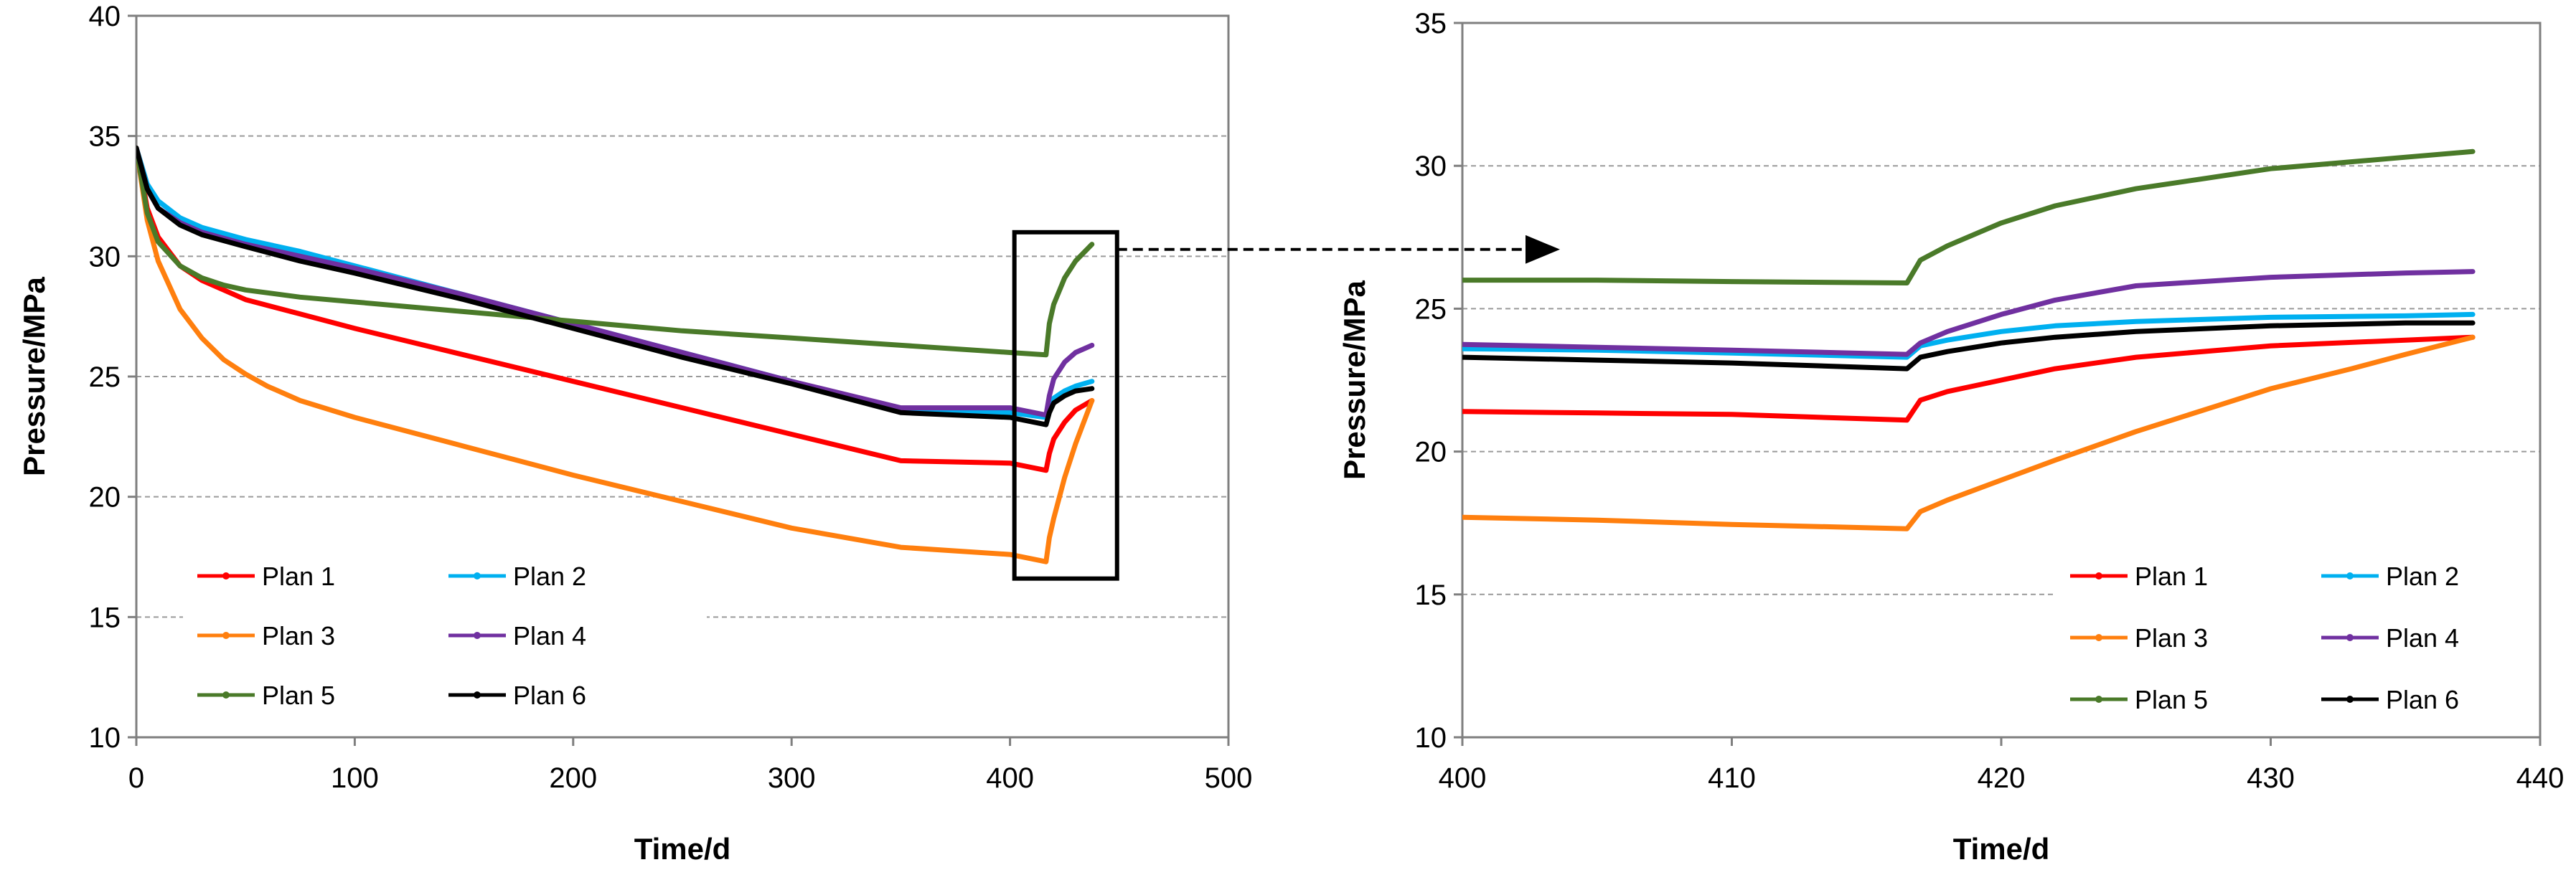 This screenshot has width=2576, height=875. What do you see at coordinates (1065, 405) in the screenshot?
I see `zoom-box` at bounding box center [1065, 405].